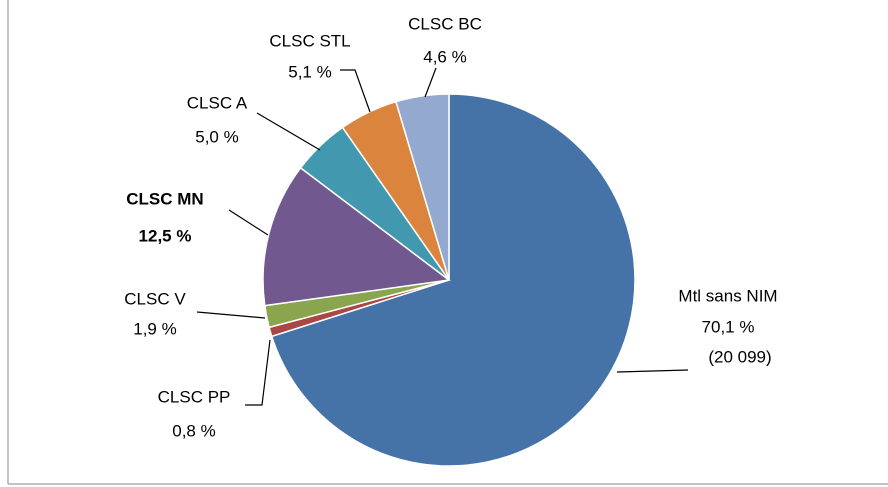 The height and width of the screenshot is (487, 888). Describe the element at coordinates (216, 136) in the screenshot. I see `value-label: 5,0 %` at that location.